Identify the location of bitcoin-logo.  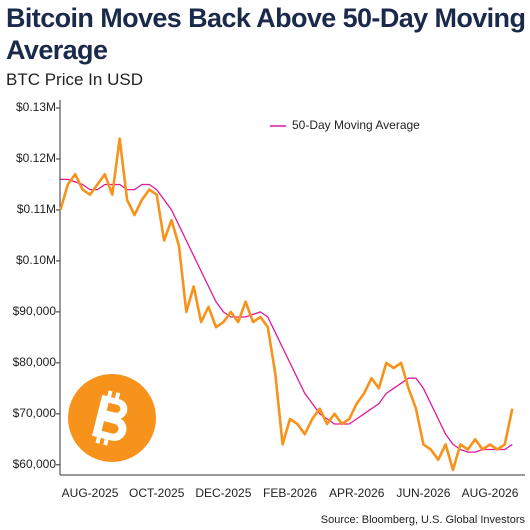
(112, 418).